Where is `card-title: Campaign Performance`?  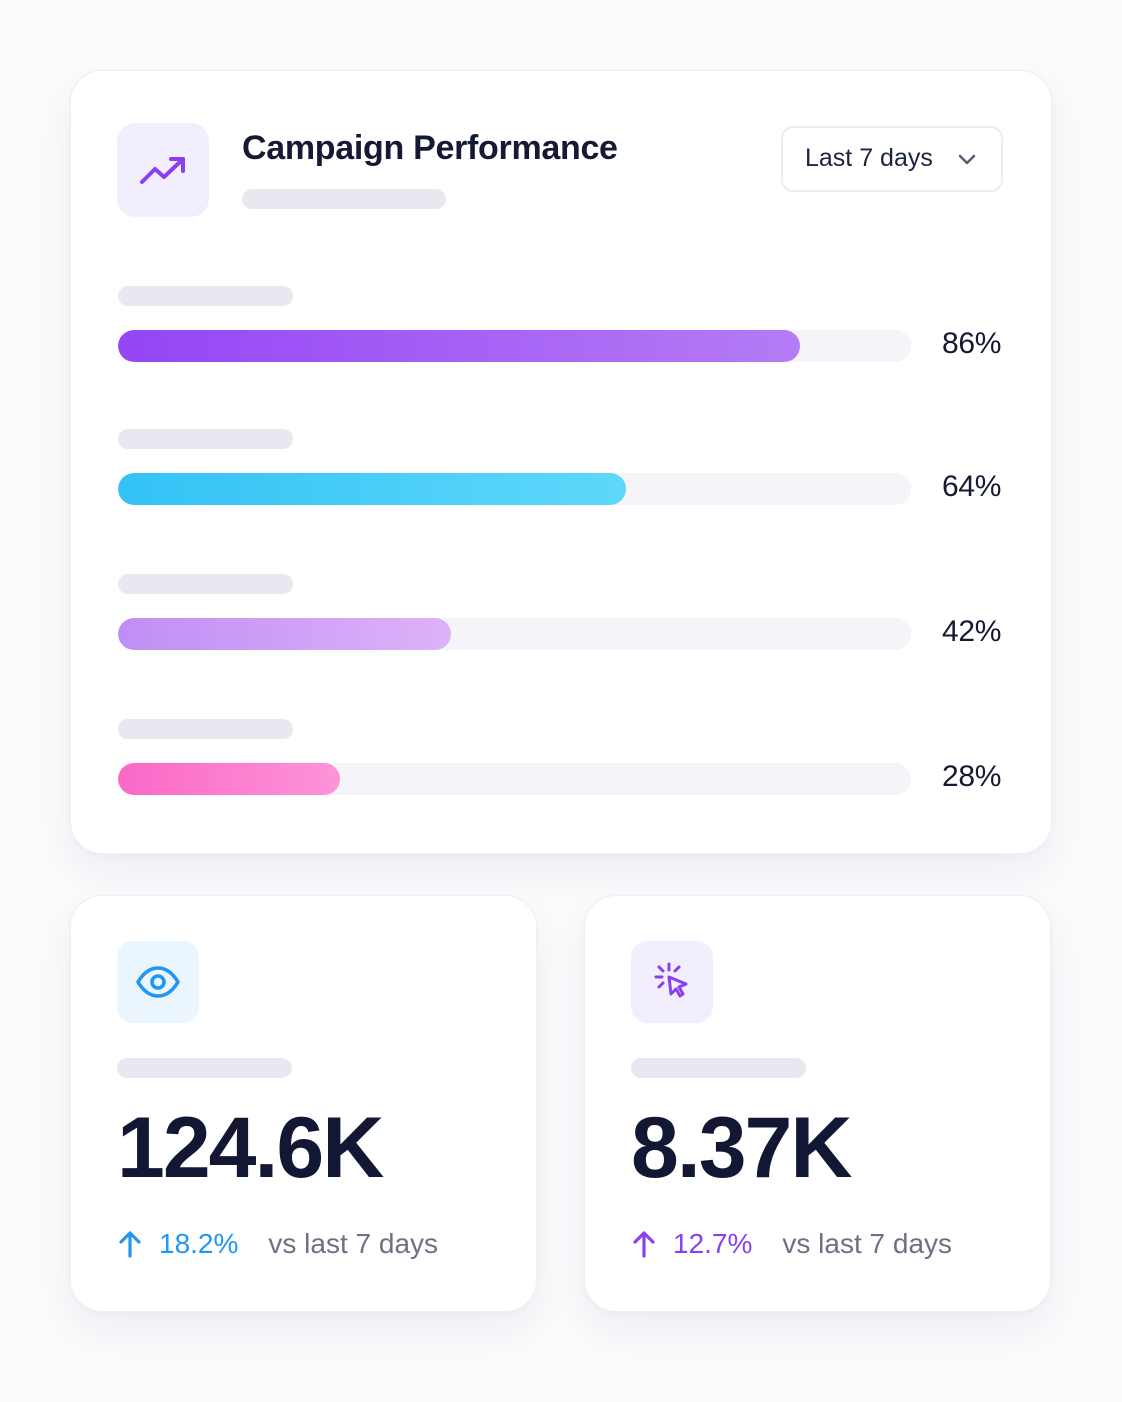 card-title: Campaign Performance is located at coordinates (430, 148).